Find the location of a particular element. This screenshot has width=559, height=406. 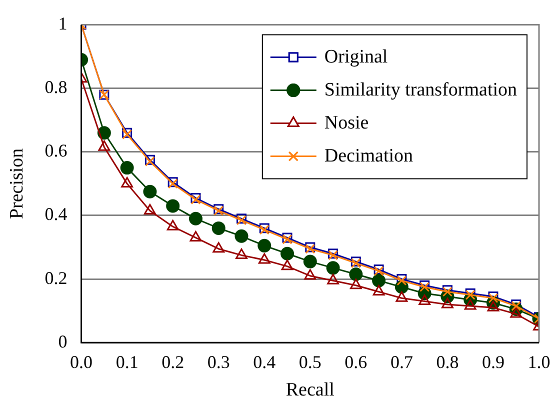

y-axis-title: Precision is located at coordinates (17, 184).